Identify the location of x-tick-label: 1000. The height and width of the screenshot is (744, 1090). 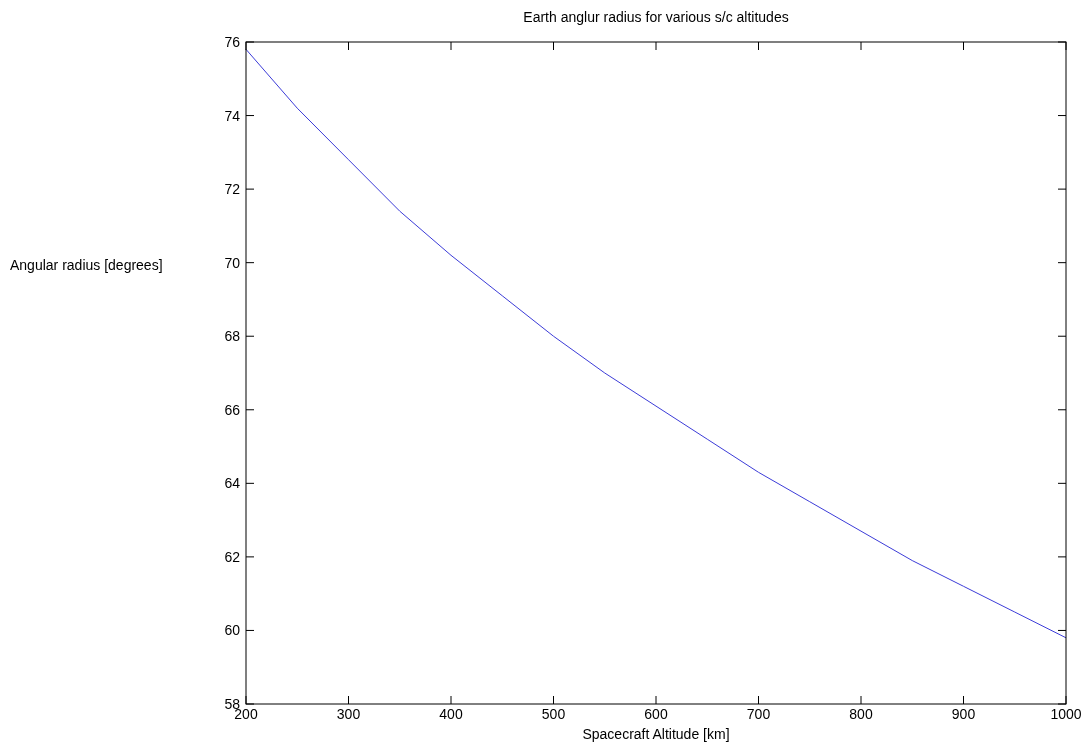
(1066, 714).